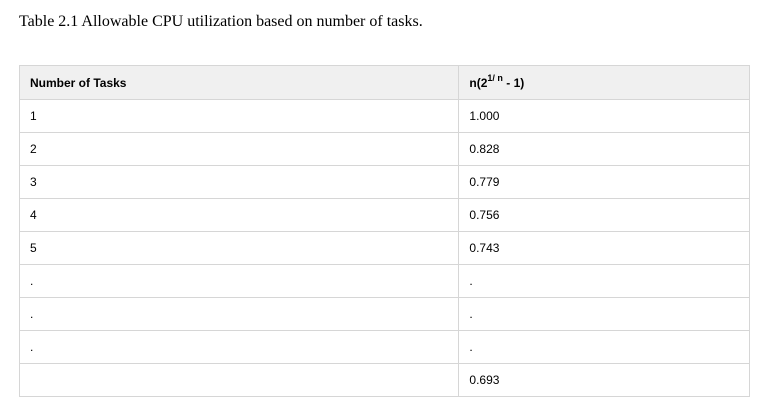 The height and width of the screenshot is (409, 764). I want to click on formula-exponent: 1/ n, so click(495, 77).